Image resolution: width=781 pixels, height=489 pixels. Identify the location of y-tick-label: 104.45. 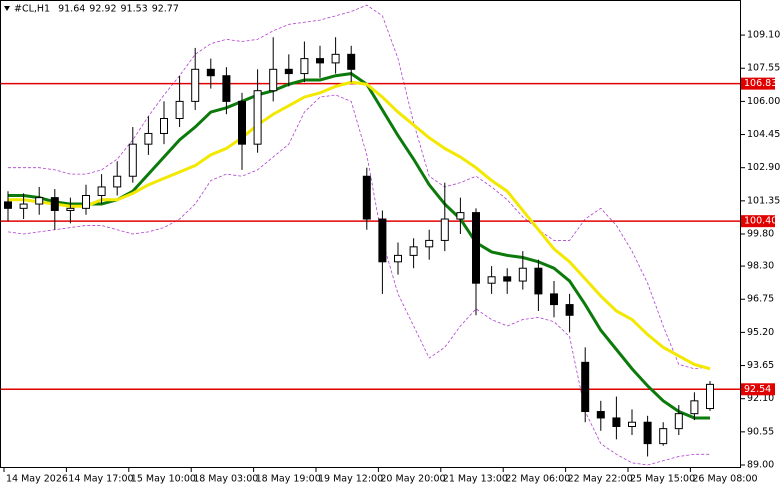
(763, 134).